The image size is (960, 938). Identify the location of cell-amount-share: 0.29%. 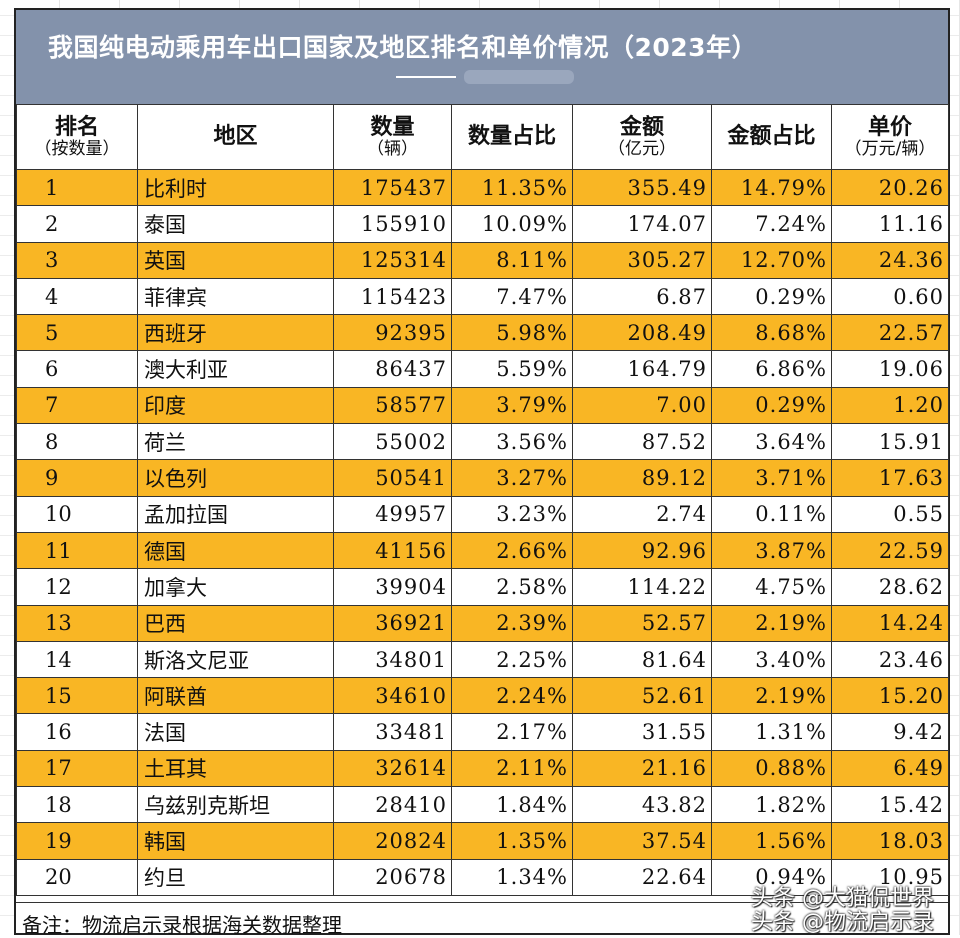
(771, 405).